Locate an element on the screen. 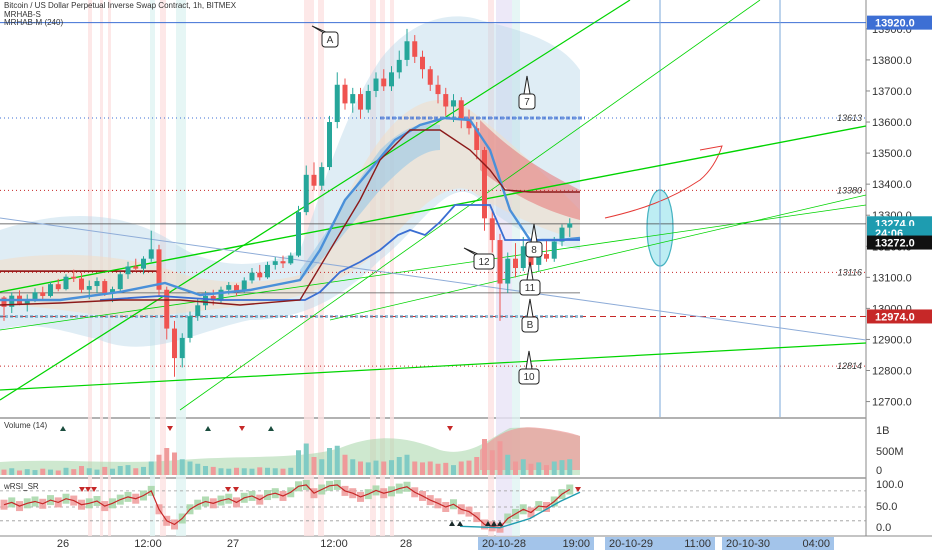  price-axis-bg is located at coordinates (899, 275).